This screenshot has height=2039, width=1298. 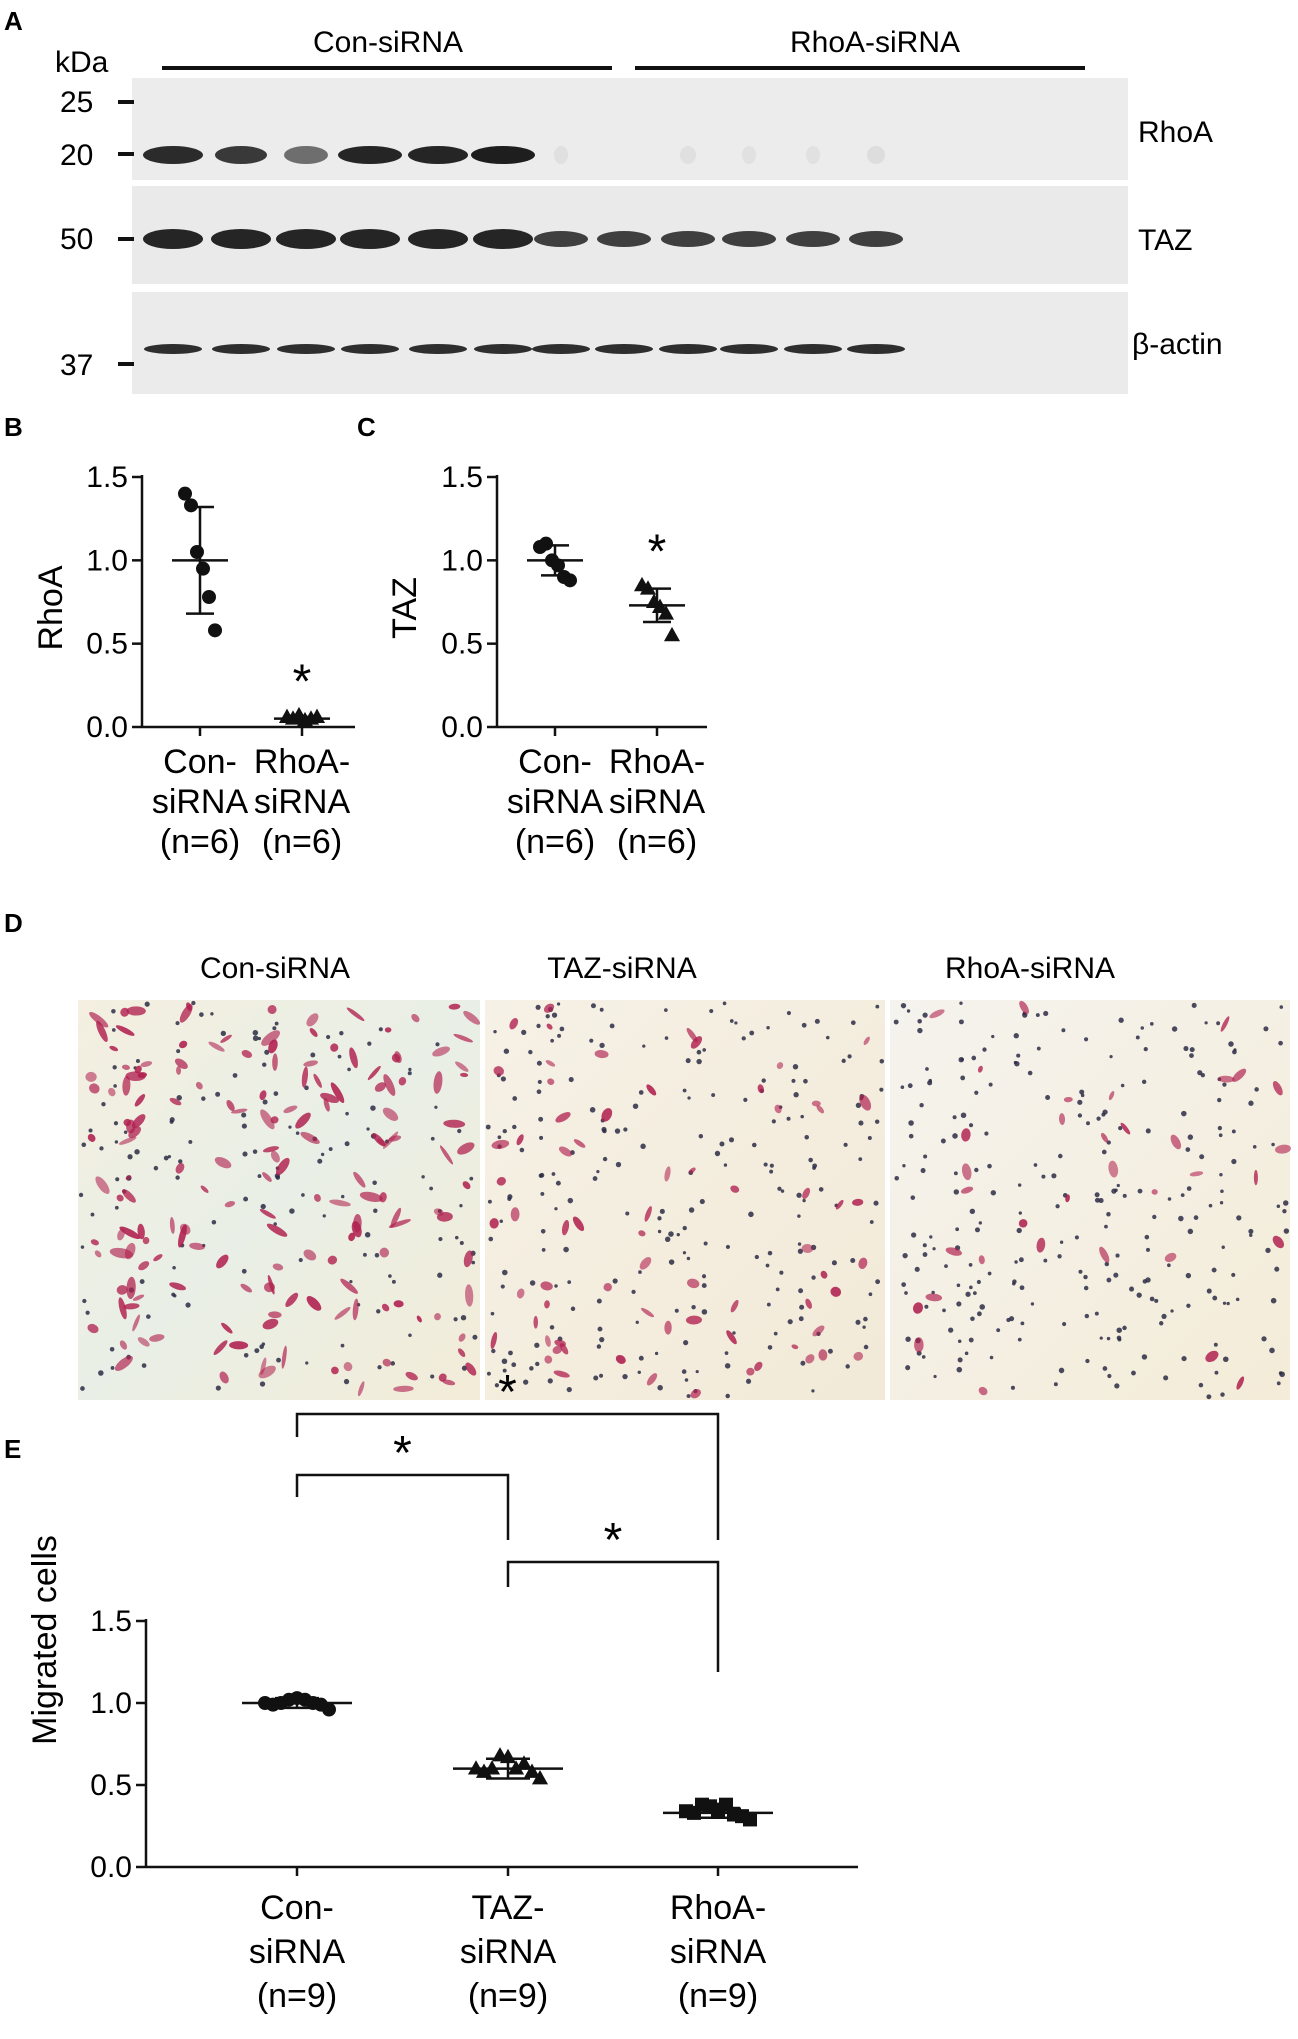 I want to click on blot-band-actin, so click(x=306, y=349).